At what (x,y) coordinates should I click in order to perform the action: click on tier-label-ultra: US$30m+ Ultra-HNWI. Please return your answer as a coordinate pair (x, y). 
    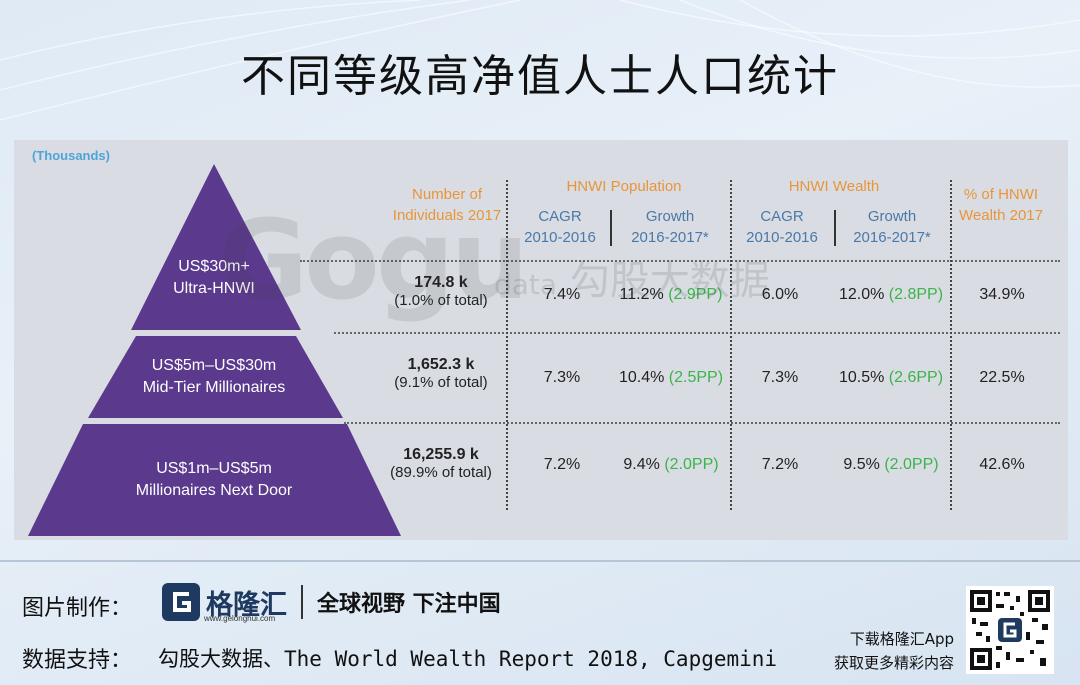
    Looking at the image, I should click on (214, 277).